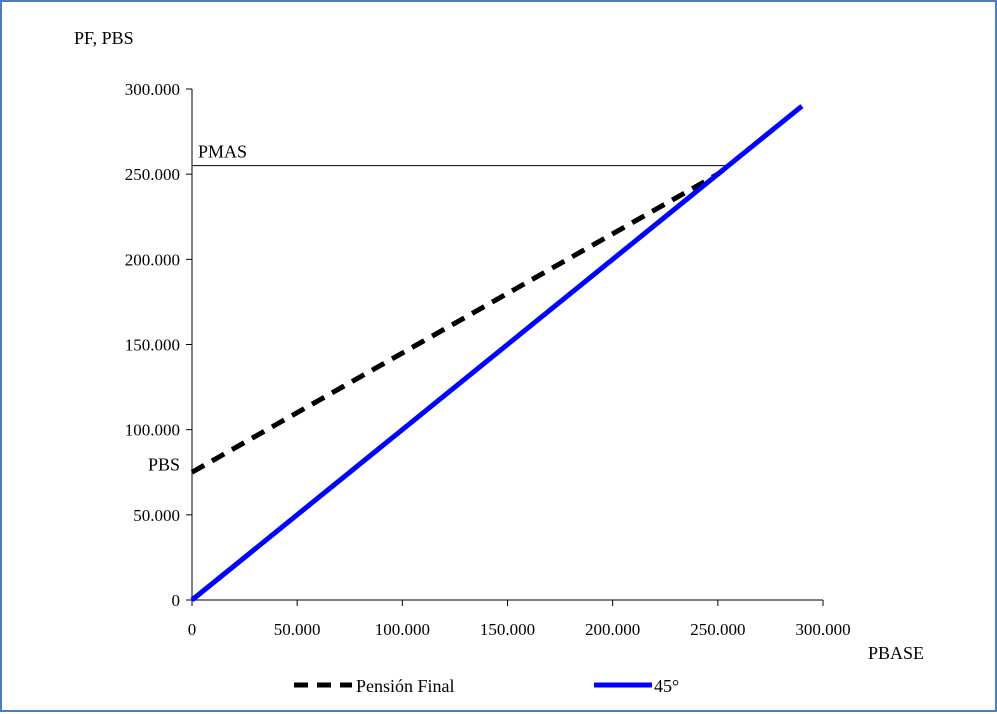  What do you see at coordinates (152, 259) in the screenshot?
I see `y-tick-label: 200.000` at bounding box center [152, 259].